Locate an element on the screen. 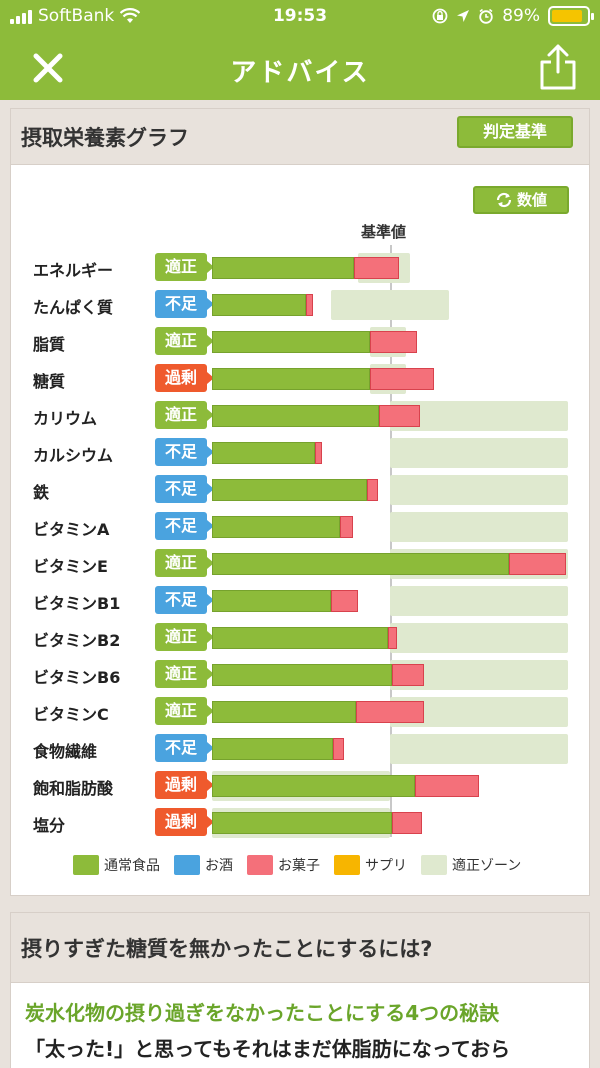 Image resolution: width=600 pixels, height=1068 pixels. nutrient-name: 塩分 is located at coordinates (49, 825).